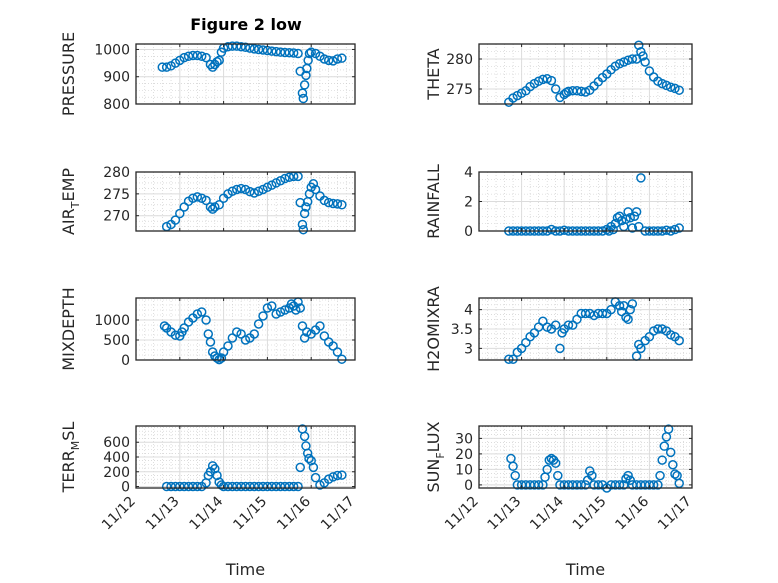 This screenshot has height=583, width=778. I want to click on y-axis-label-main: H2OMIXRA, so click(433, 329).